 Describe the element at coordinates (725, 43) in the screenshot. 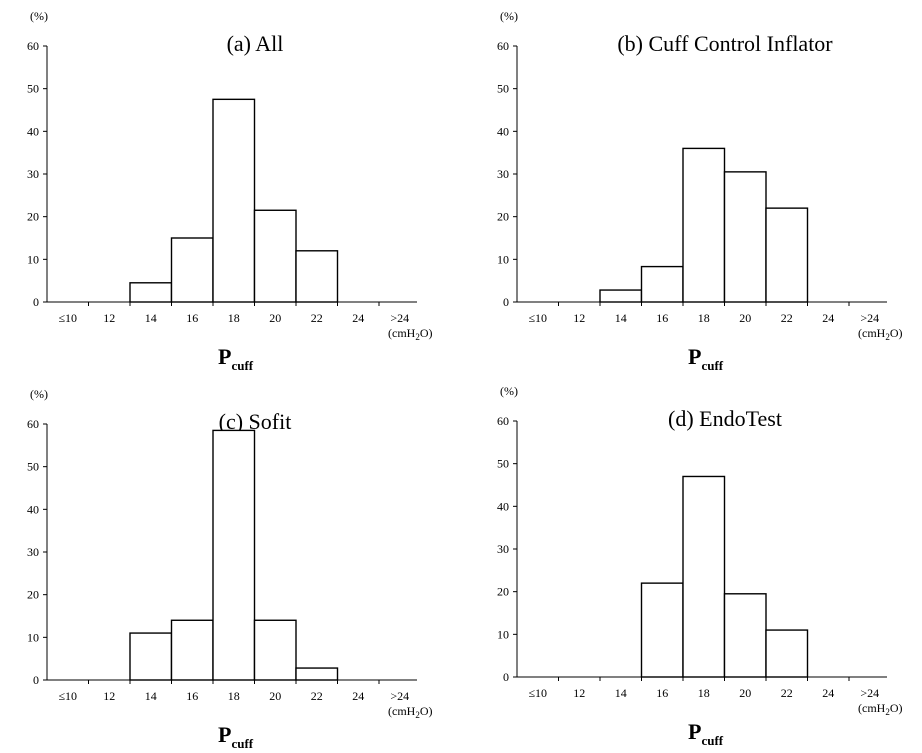

I see `chart-title: (b) Cuff Control Inflator` at that location.